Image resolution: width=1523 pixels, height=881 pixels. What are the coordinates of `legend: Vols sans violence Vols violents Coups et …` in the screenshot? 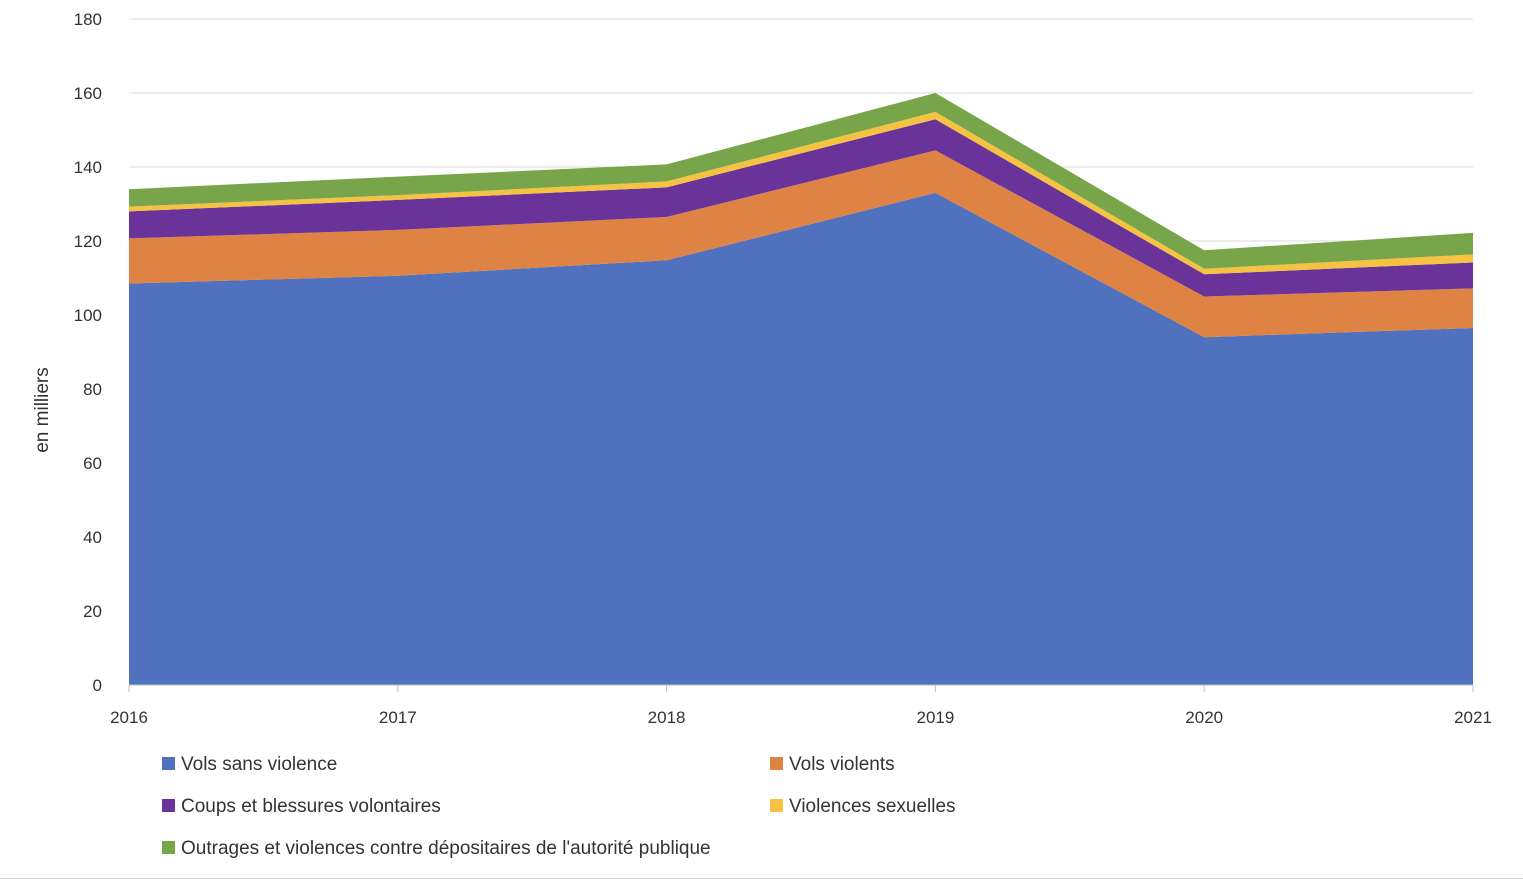 It's located at (559, 806).